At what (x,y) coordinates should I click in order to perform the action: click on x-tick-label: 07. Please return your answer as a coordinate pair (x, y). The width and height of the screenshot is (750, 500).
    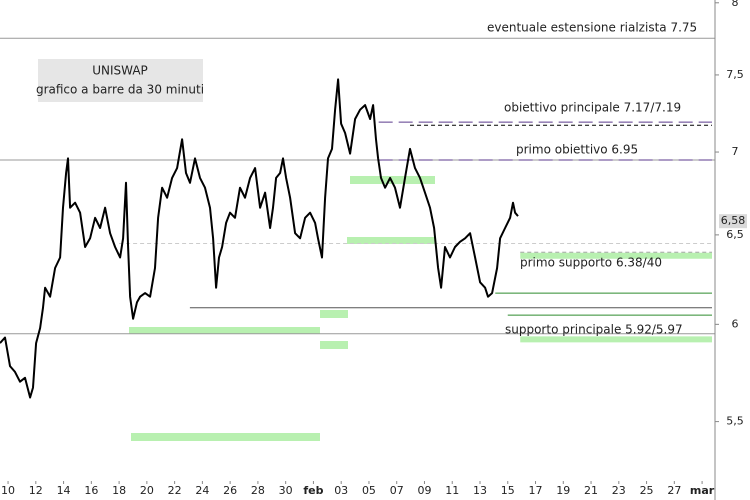
    Looking at the image, I should click on (397, 490).